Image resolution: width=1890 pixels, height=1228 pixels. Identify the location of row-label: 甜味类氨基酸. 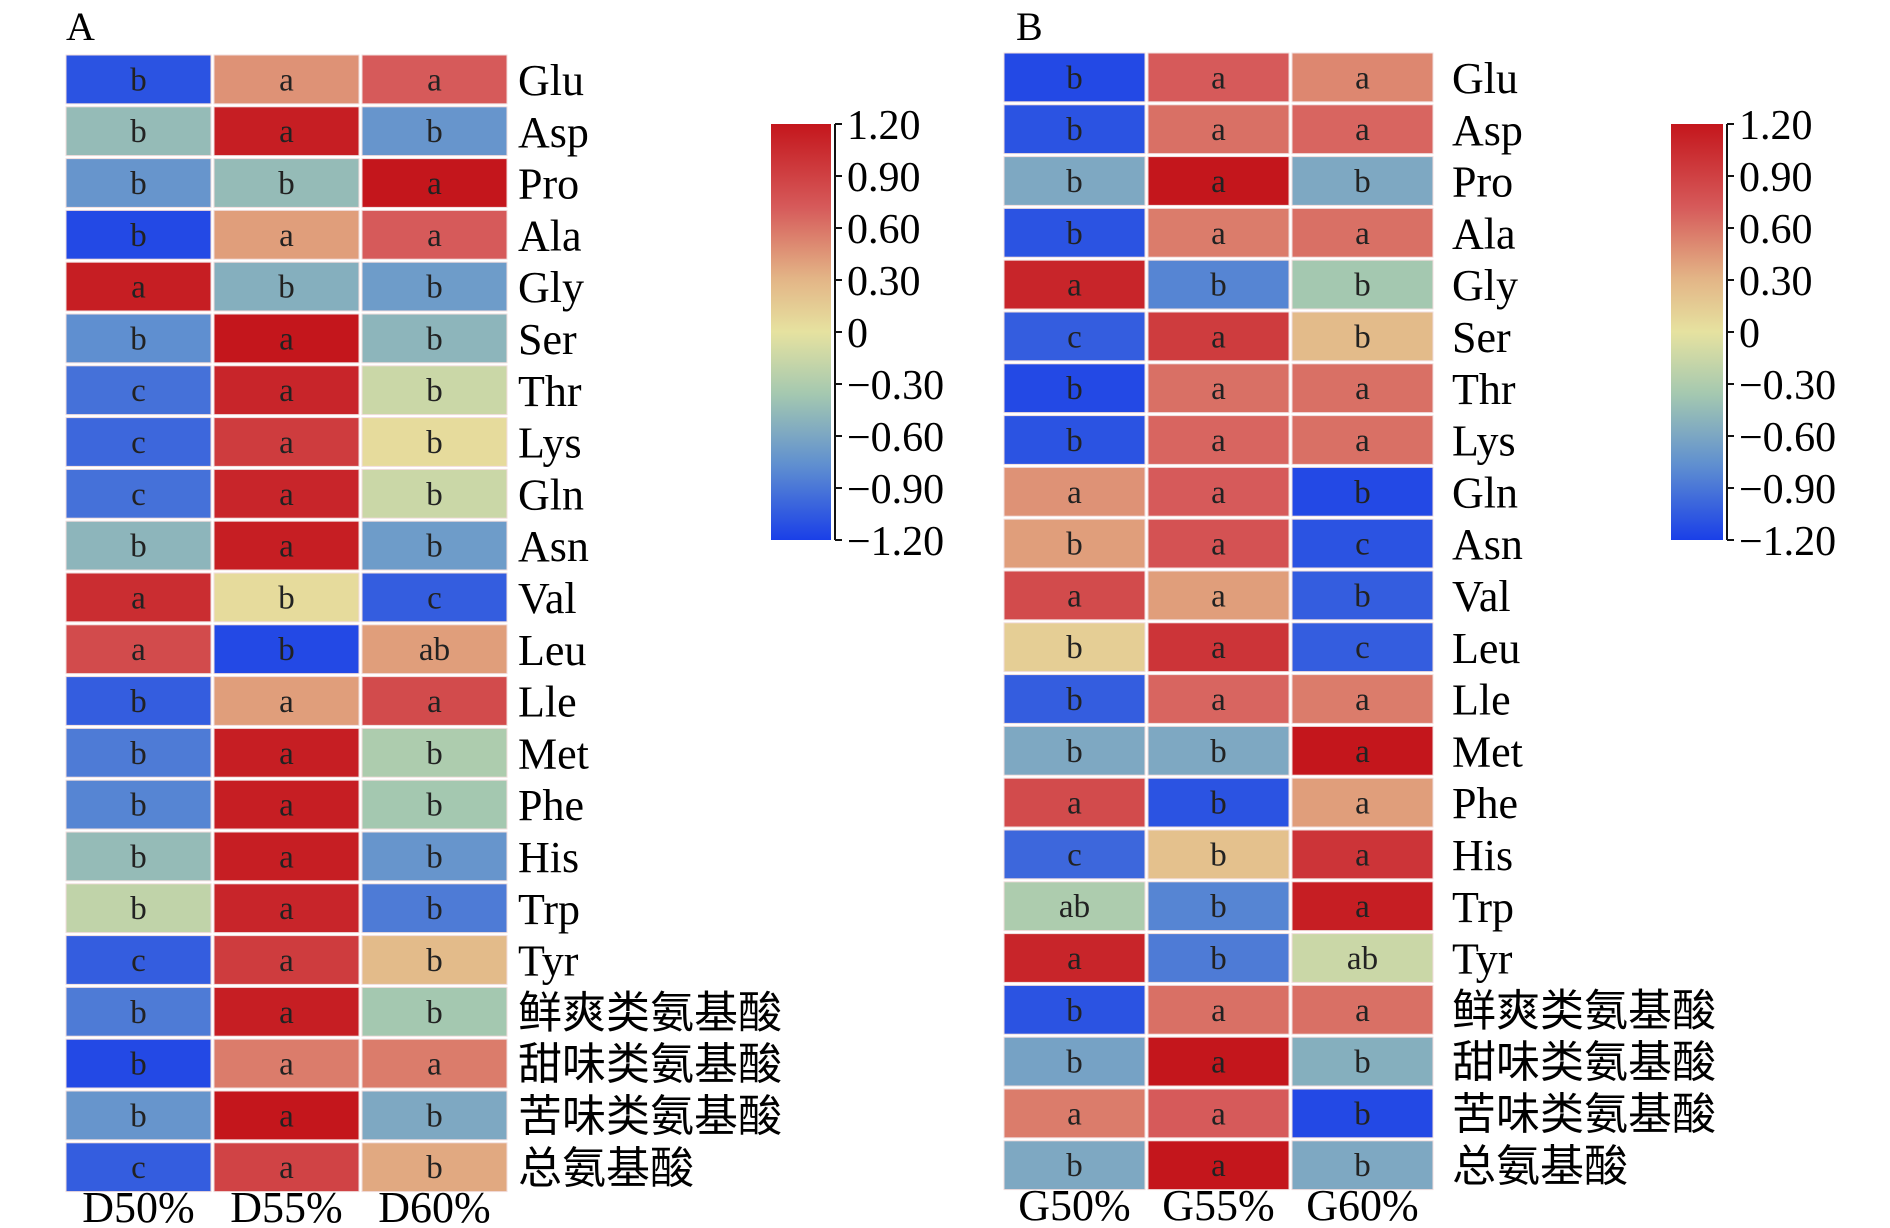
(1584, 1062).